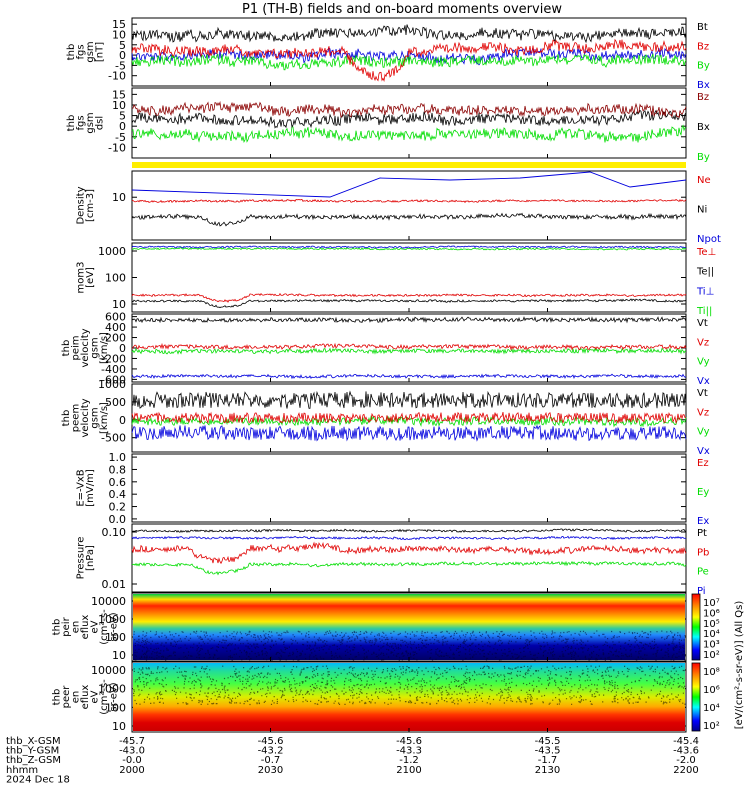 Image resolution: width=750 pixels, height=800 pixels. I want to click on legend-Pe: Pe, so click(703, 572).